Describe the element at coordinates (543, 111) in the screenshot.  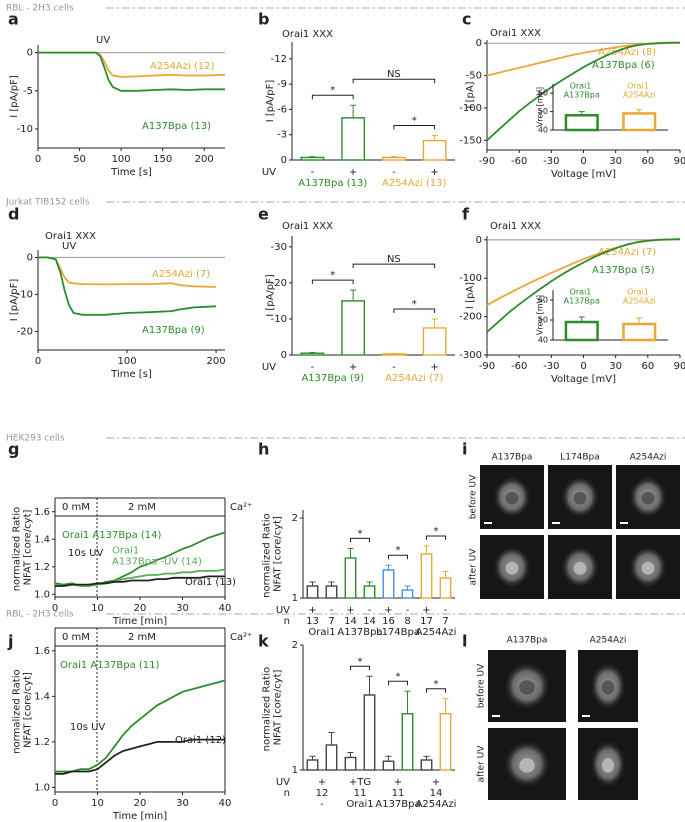
I see `y-tick-label: 50` at that location.